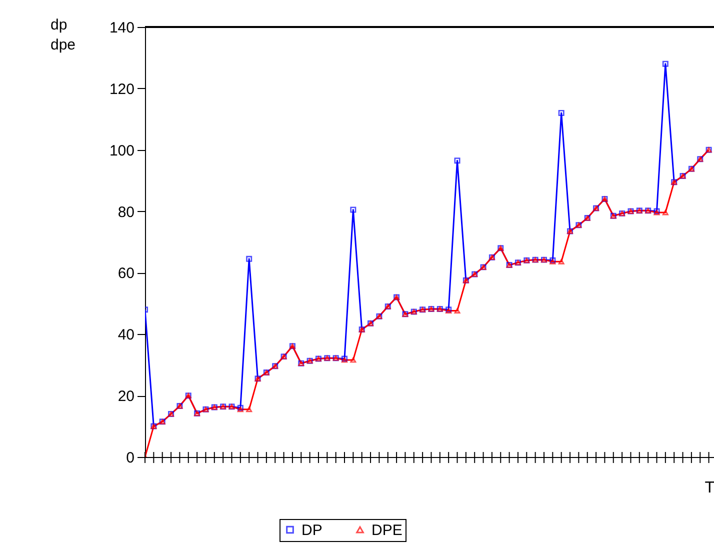 Image resolution: width=714 pixels, height=551 pixels. What do you see at coordinates (312, 530) in the screenshot?
I see `legend-label: DP` at bounding box center [312, 530].